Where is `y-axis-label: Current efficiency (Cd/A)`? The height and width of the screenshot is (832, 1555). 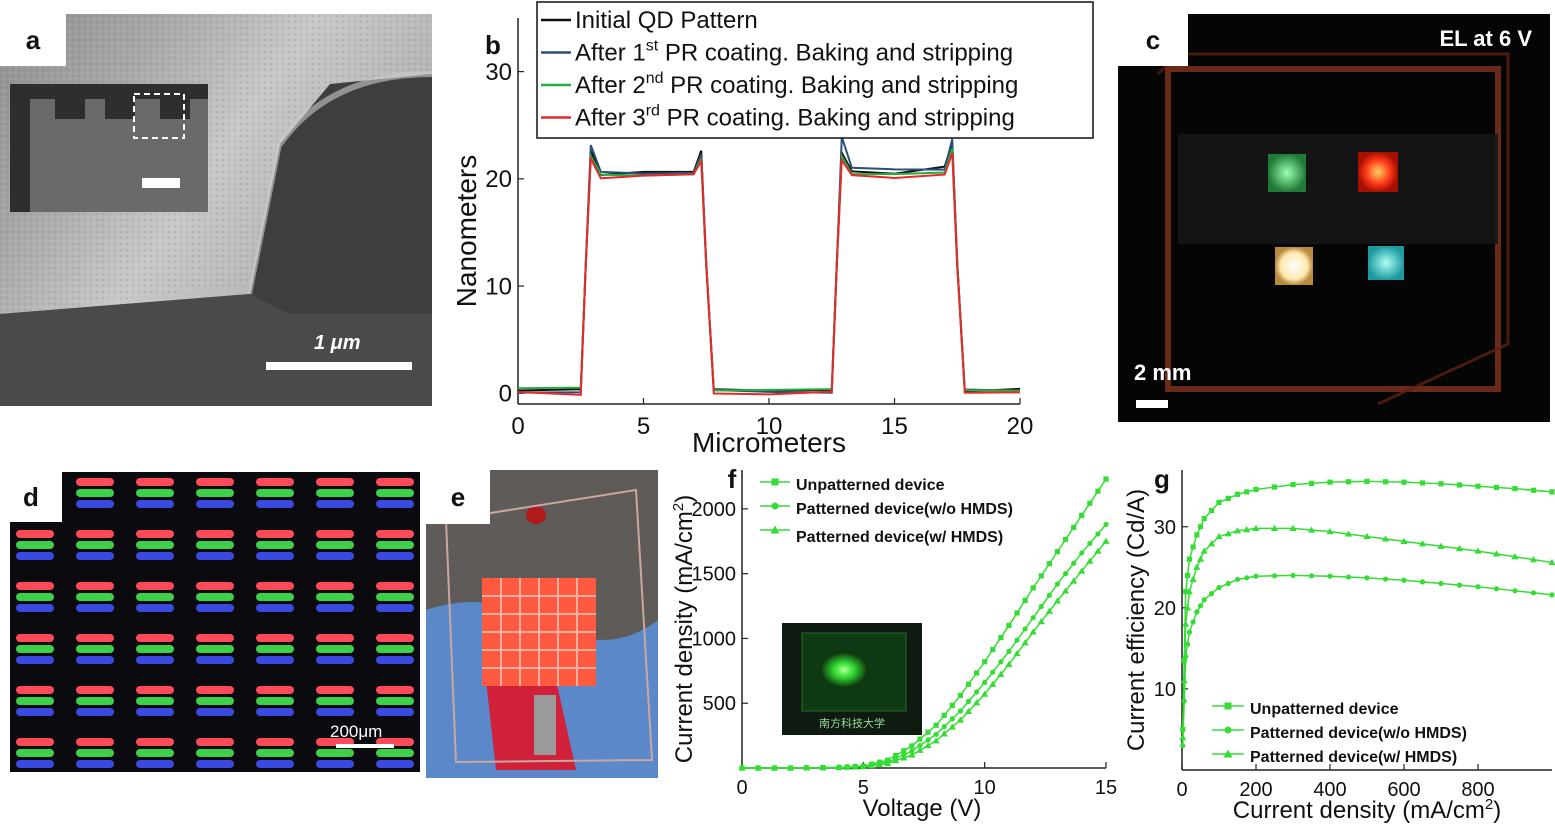
y-axis-label: Current efficiency (Cd/A) is located at coordinates (1136, 620).